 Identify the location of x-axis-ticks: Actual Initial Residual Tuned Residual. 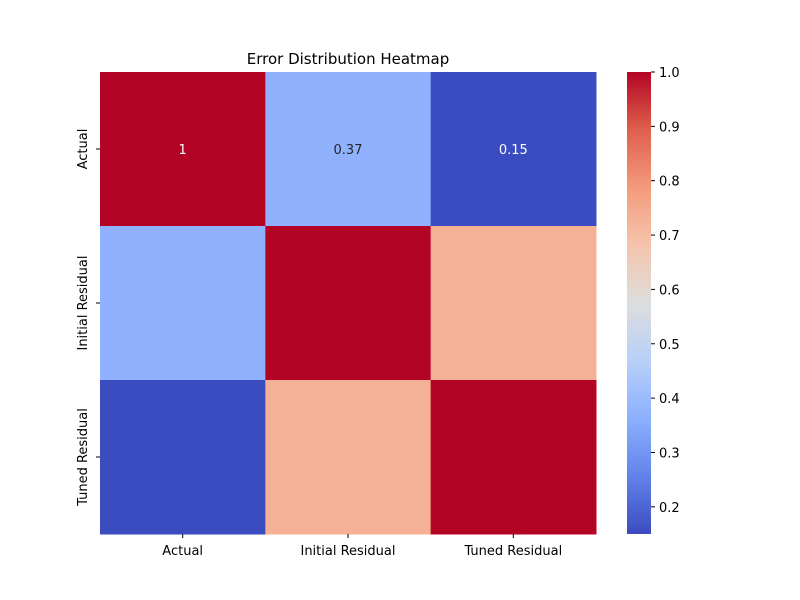
(362, 546).